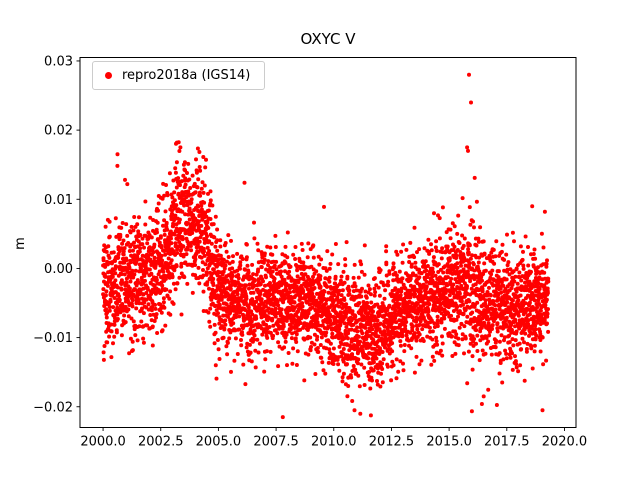 This screenshot has height=480, width=640. Describe the element at coordinates (392, 442) in the screenshot. I see `x-tick-label: 2012.5` at that location.